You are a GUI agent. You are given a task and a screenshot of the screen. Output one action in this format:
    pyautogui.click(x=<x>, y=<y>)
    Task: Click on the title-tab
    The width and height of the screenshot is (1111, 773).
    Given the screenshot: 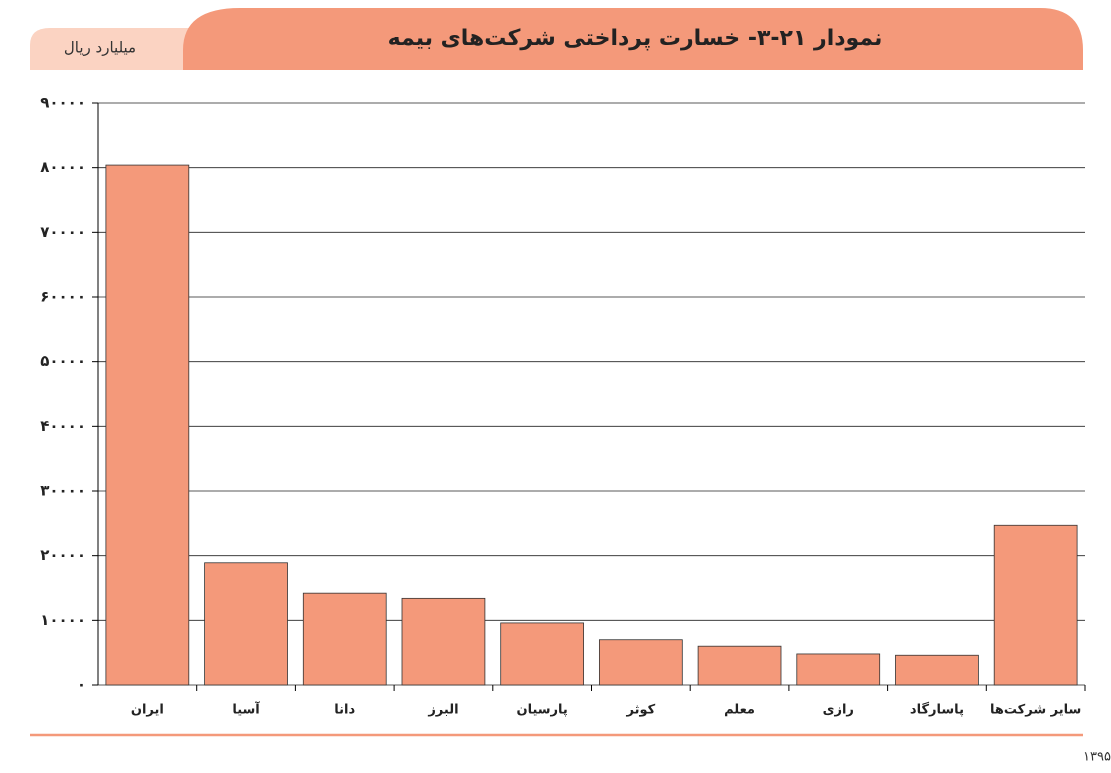 What is the action you would take?
    pyautogui.click(x=633, y=39)
    